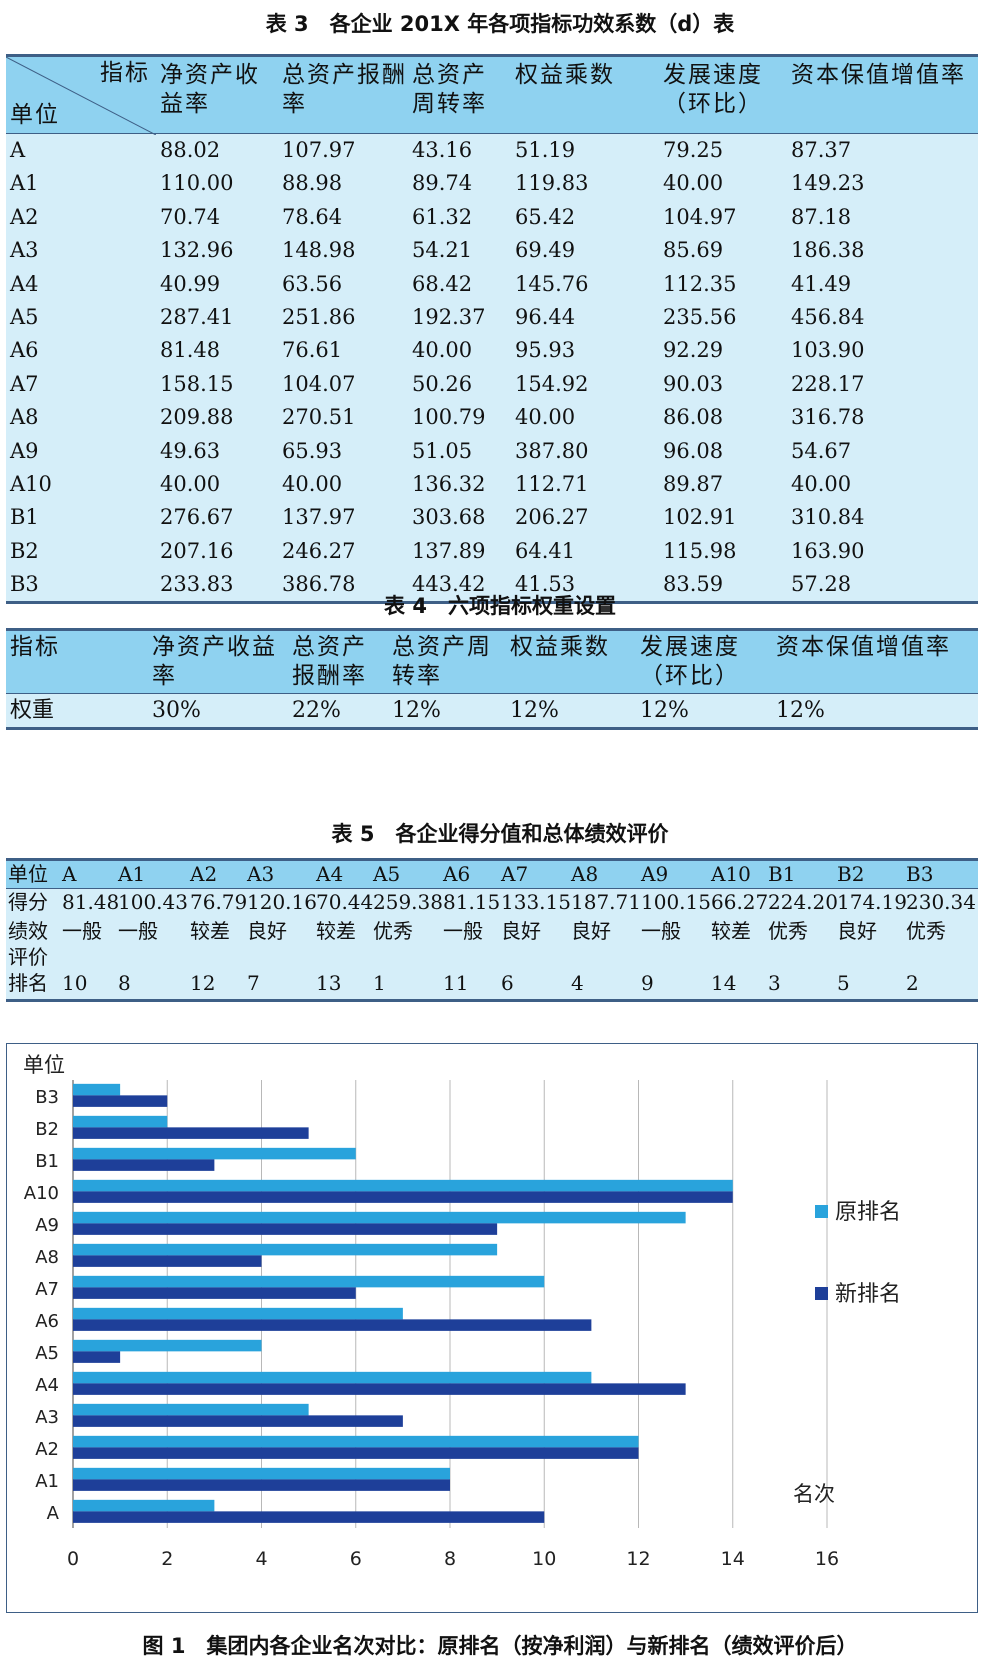  Describe the element at coordinates (500, 834) in the screenshot. I see `table5-caption: 表 5 各企业得分值和总体绩效评价` at that location.